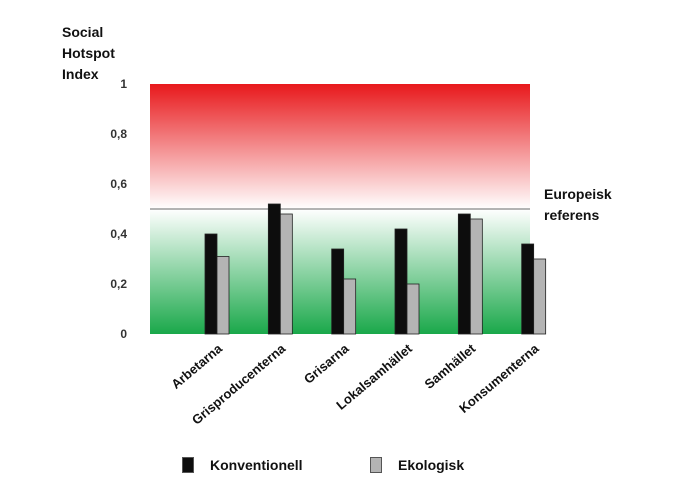 The height and width of the screenshot is (499, 700). I want to click on bar-konventionell-arbetarna, so click(211, 284).